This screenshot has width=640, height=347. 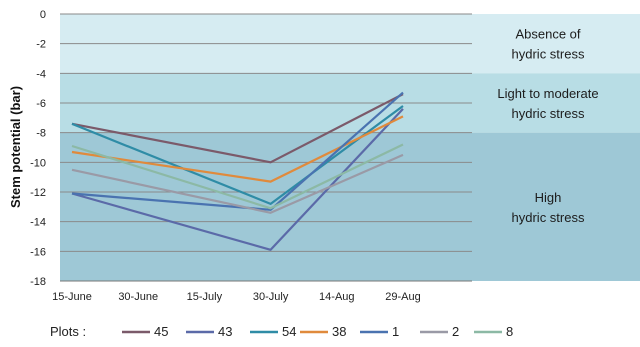 What do you see at coordinates (509, 331) in the screenshot?
I see `legend-label-8: 8` at bounding box center [509, 331].